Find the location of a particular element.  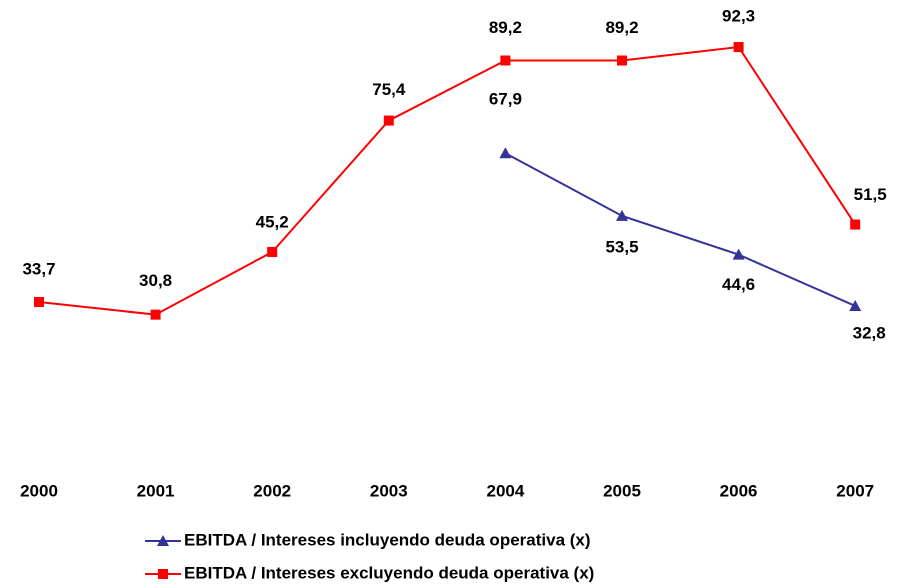

data-label: 44,6 is located at coordinates (738, 284).